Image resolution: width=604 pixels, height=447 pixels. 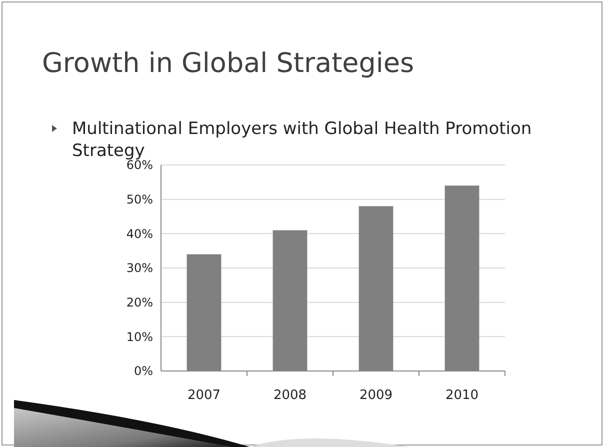 What do you see at coordinates (139, 268) in the screenshot?
I see `y-tick-label: 30%` at bounding box center [139, 268].